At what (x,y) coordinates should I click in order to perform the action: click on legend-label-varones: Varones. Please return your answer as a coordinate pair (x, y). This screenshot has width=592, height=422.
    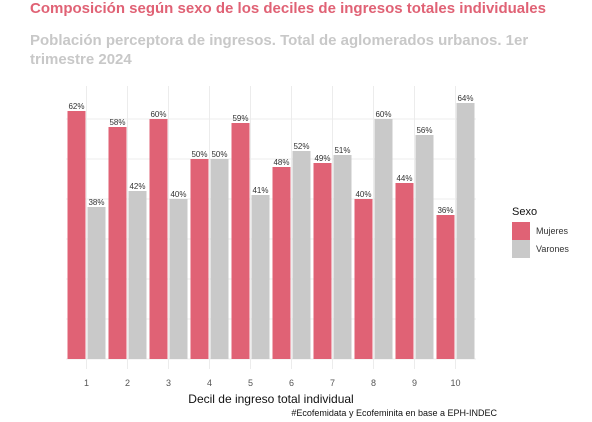
    Looking at the image, I should click on (552, 249).